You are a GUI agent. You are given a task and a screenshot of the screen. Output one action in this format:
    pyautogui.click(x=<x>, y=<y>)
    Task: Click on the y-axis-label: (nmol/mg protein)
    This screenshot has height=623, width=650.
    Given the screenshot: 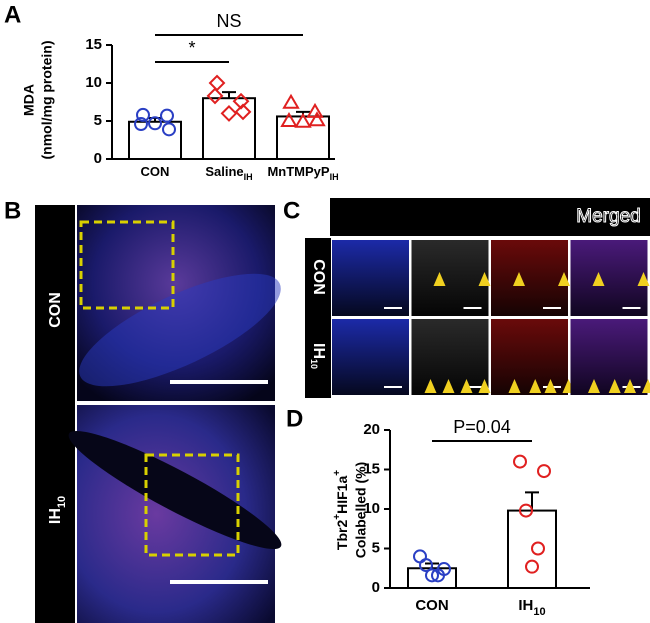 What is the action you would take?
    pyautogui.click(x=47, y=100)
    